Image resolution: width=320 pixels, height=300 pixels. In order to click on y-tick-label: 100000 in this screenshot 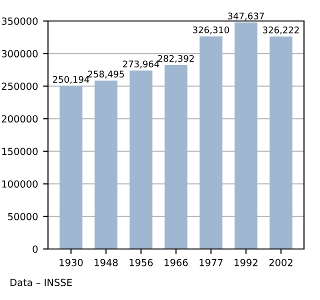, I will do `click(20, 184)`.